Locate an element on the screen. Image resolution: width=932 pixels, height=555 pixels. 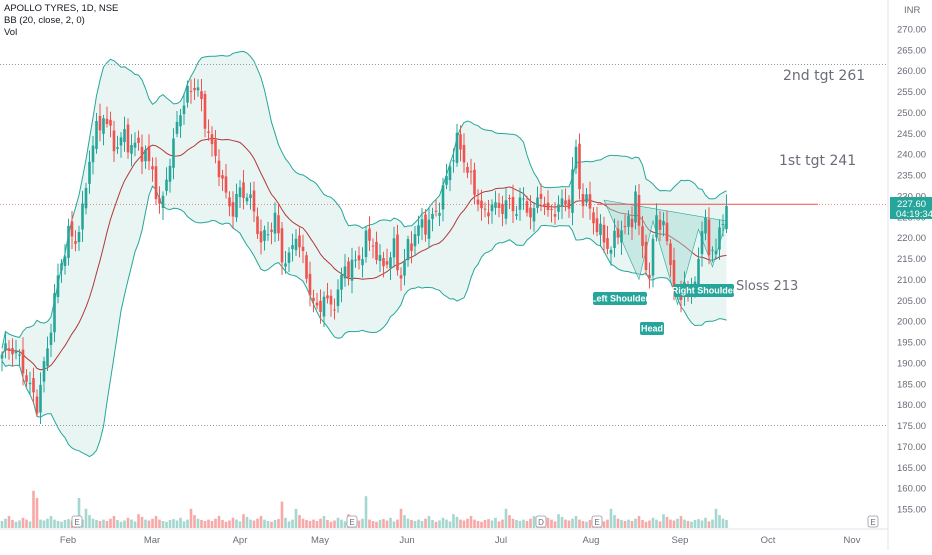
pattern-label: Head is located at coordinates (652, 328).